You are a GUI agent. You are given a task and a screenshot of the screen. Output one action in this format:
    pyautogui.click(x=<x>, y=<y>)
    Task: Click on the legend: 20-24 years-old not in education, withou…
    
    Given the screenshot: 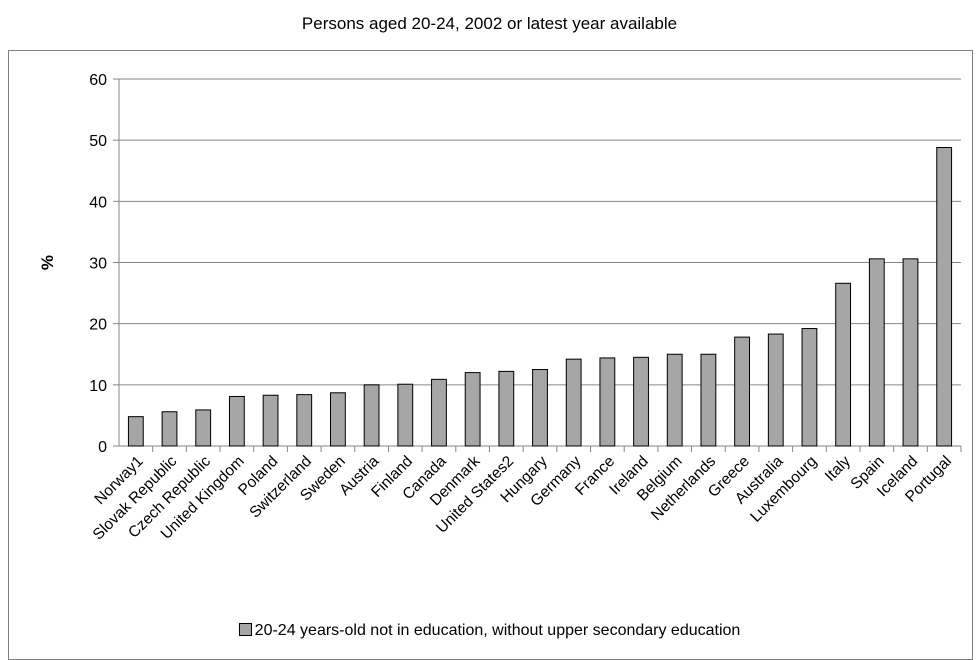 What is the action you would take?
    pyautogui.click(x=489, y=631)
    